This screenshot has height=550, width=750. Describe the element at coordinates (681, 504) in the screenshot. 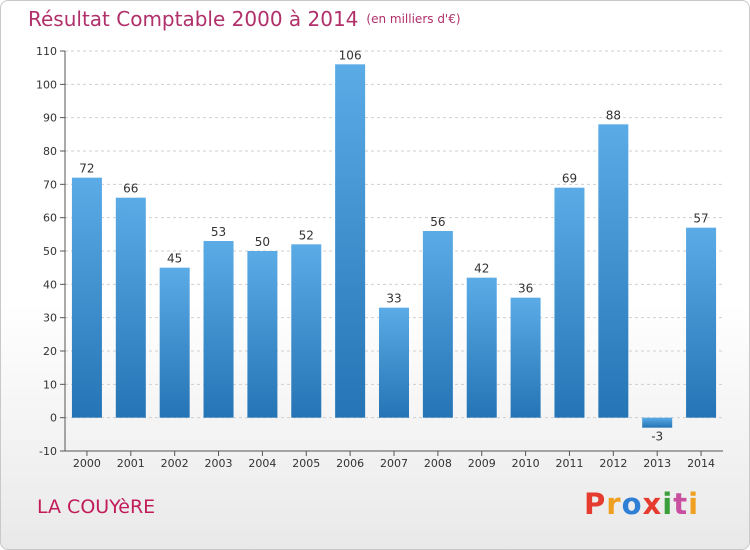

I see `logo-letter: t` at that location.